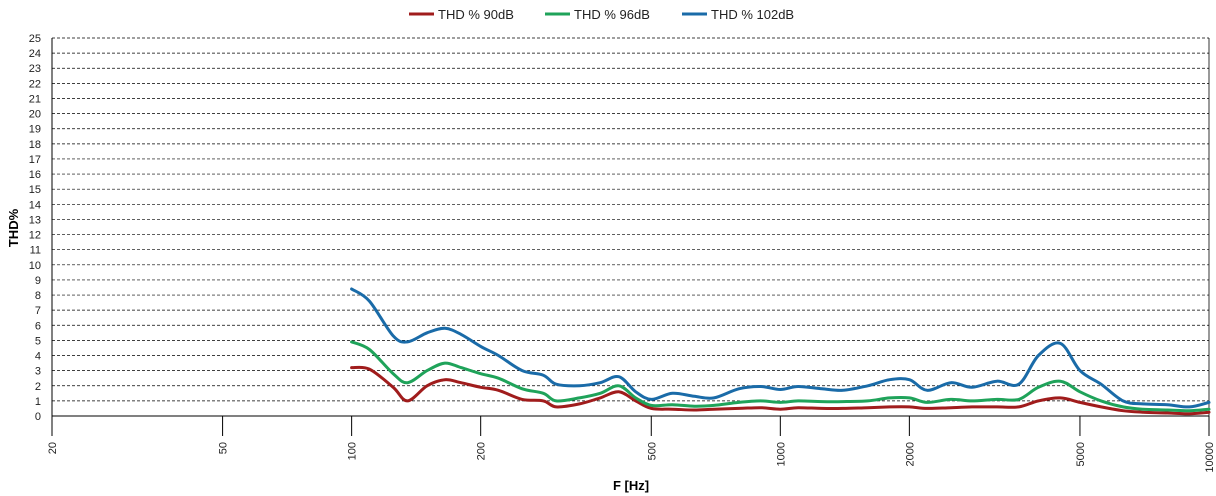 Image resolution: width=1216 pixels, height=496 pixels. Describe the element at coordinates (35, 39) in the screenshot. I see `y-tick-label: 25` at that location.